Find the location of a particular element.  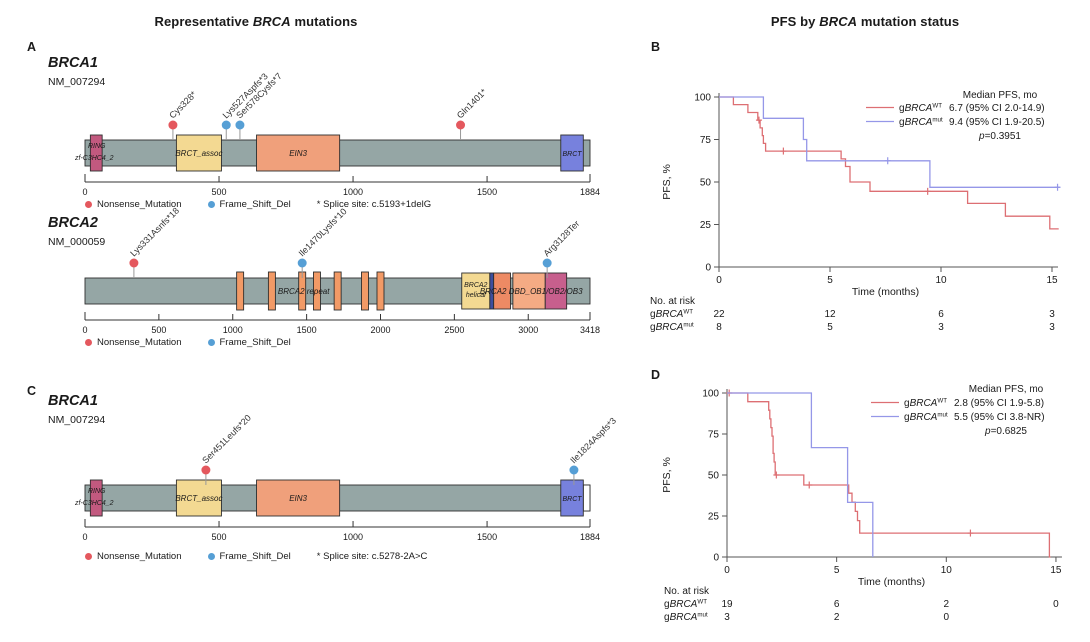

km-legend-median: 9.4 (95% CI 1.9-20.5) is located at coordinates (997, 122).